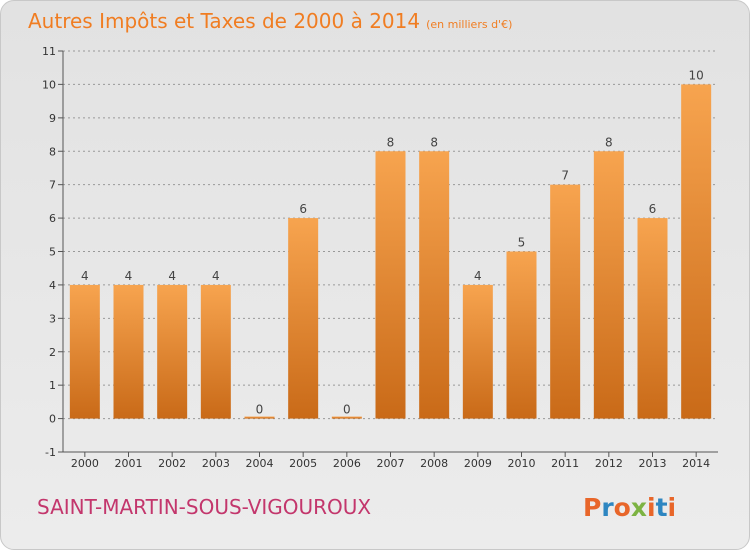  Describe the element at coordinates (52, 151) in the screenshot. I see `y-tick-label: 8` at that location.